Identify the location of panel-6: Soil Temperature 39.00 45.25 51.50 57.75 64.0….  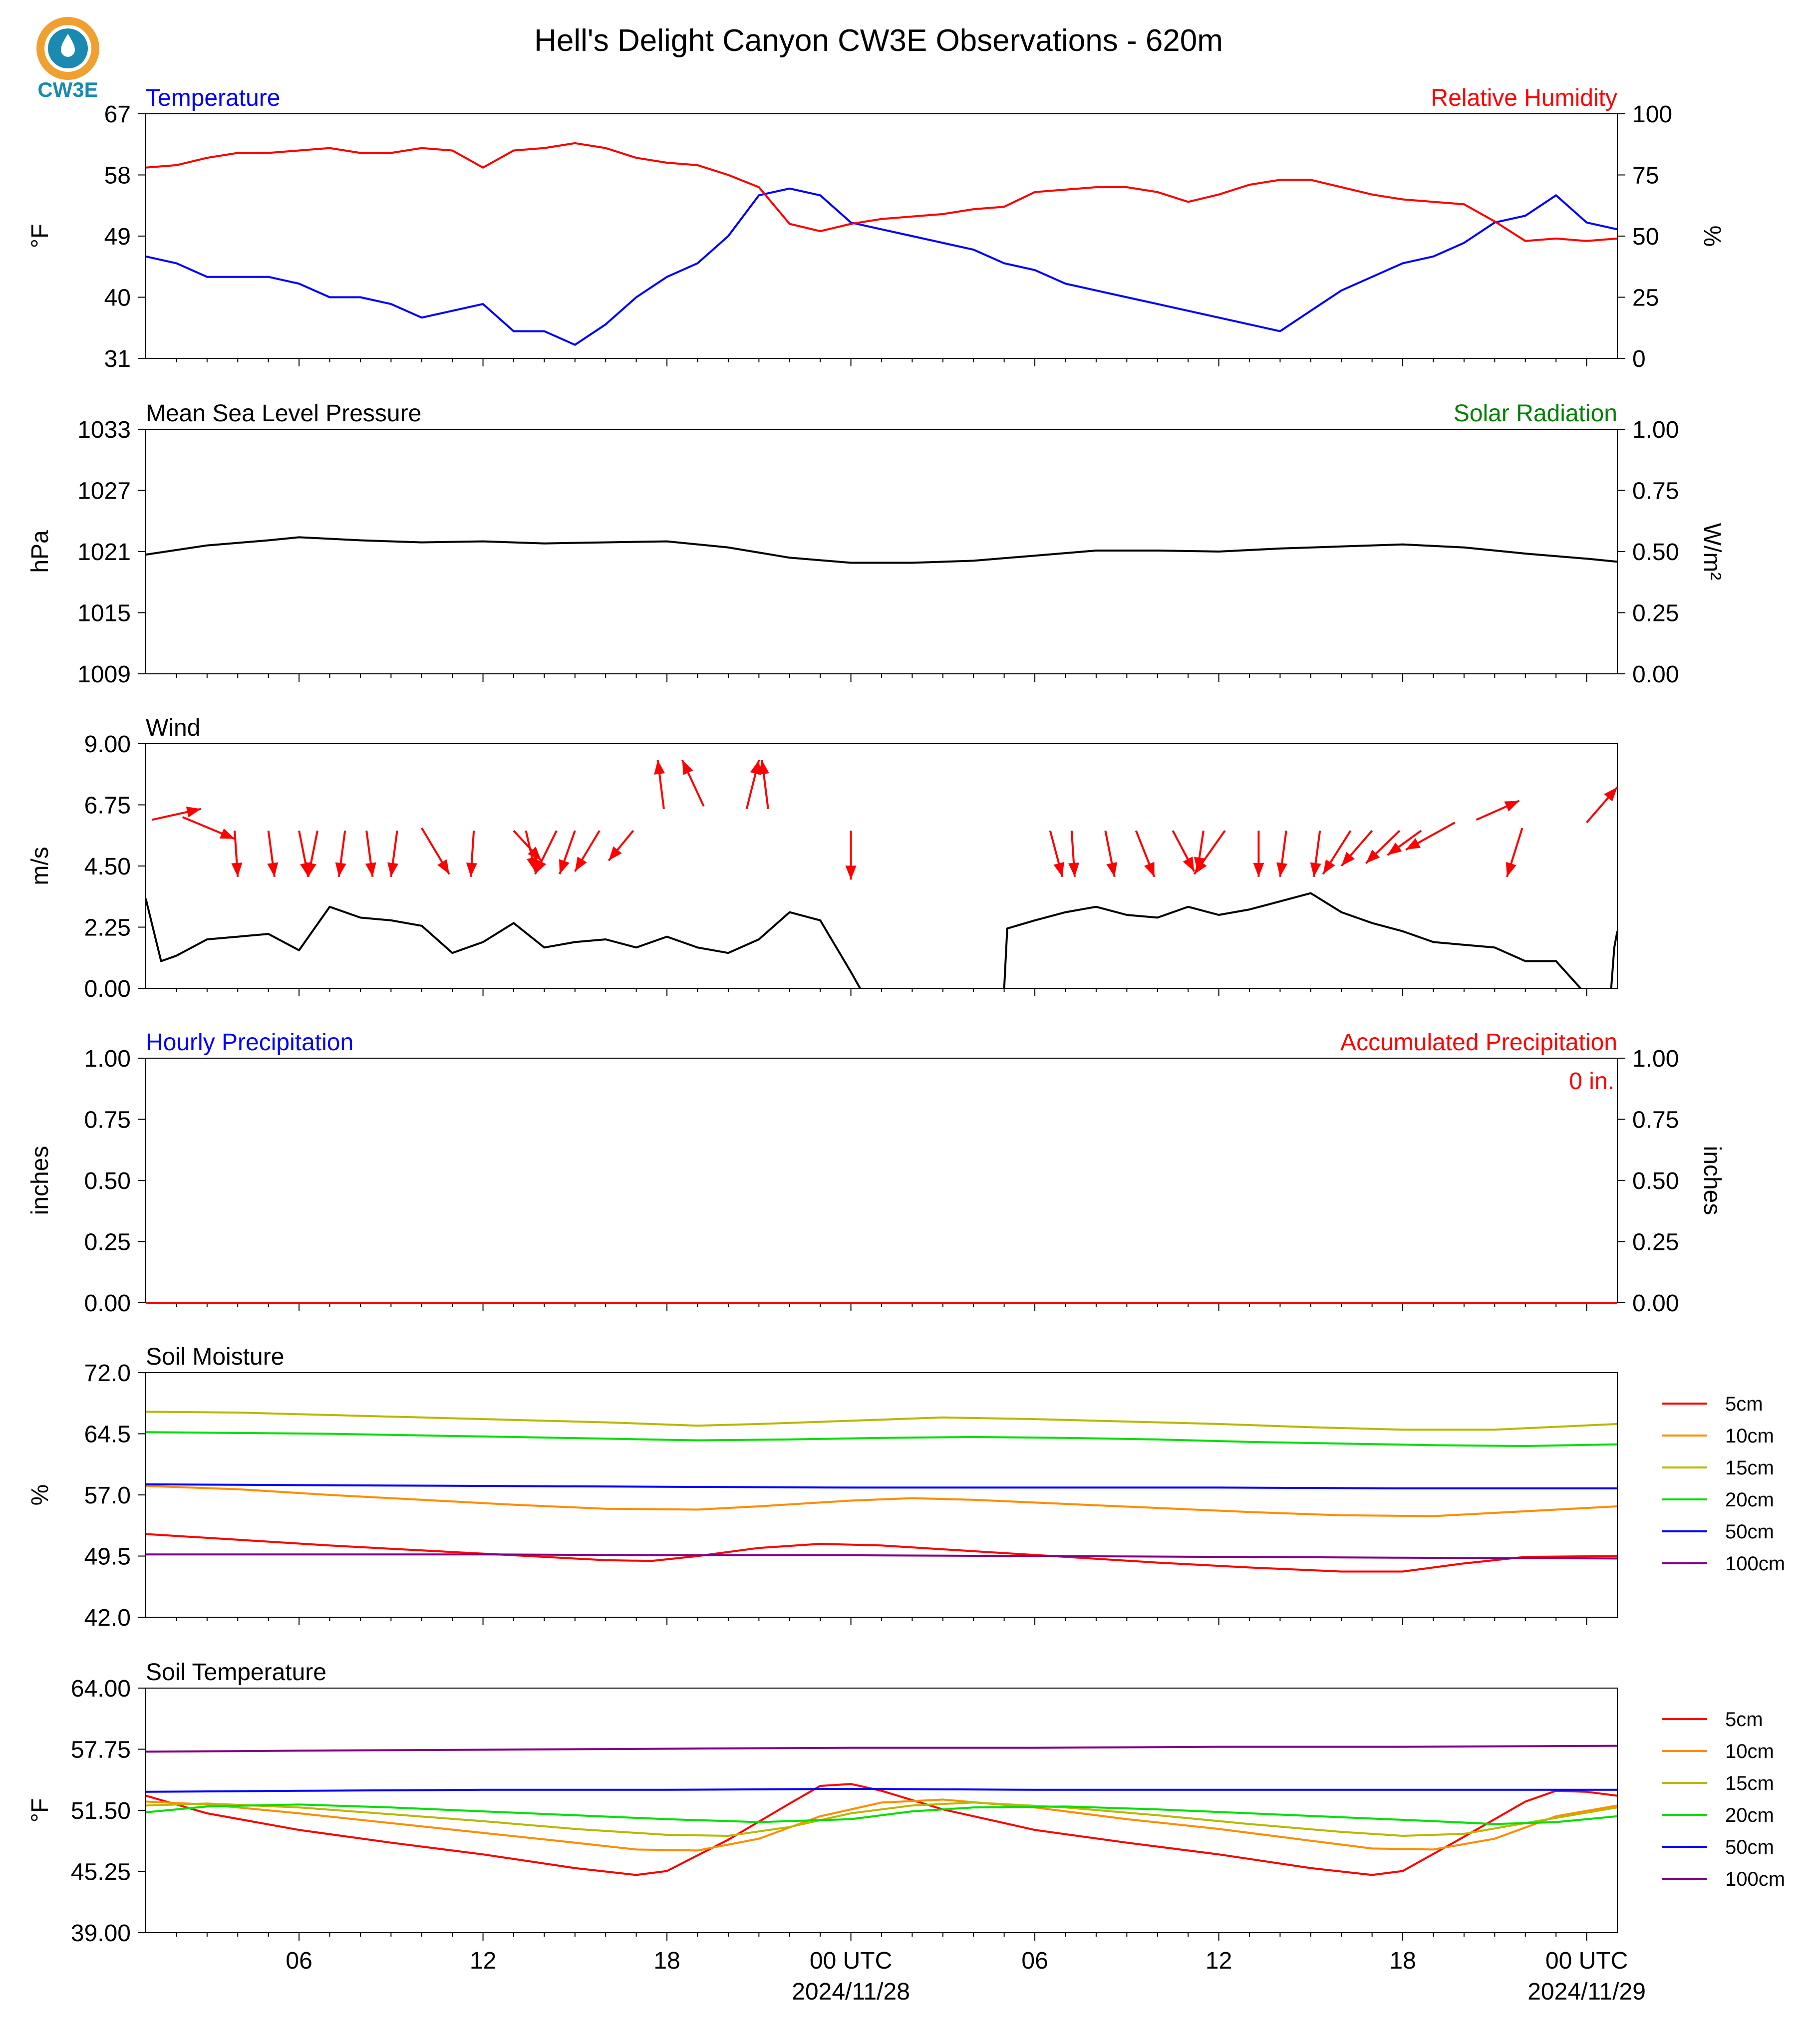
(906, 1803).